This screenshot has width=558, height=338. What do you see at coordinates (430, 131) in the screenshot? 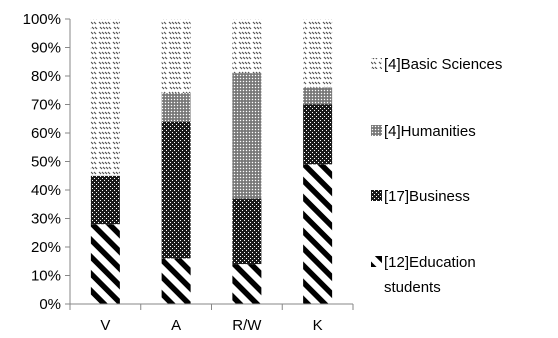
I see `legend-label: [4]Humanities` at bounding box center [430, 131].